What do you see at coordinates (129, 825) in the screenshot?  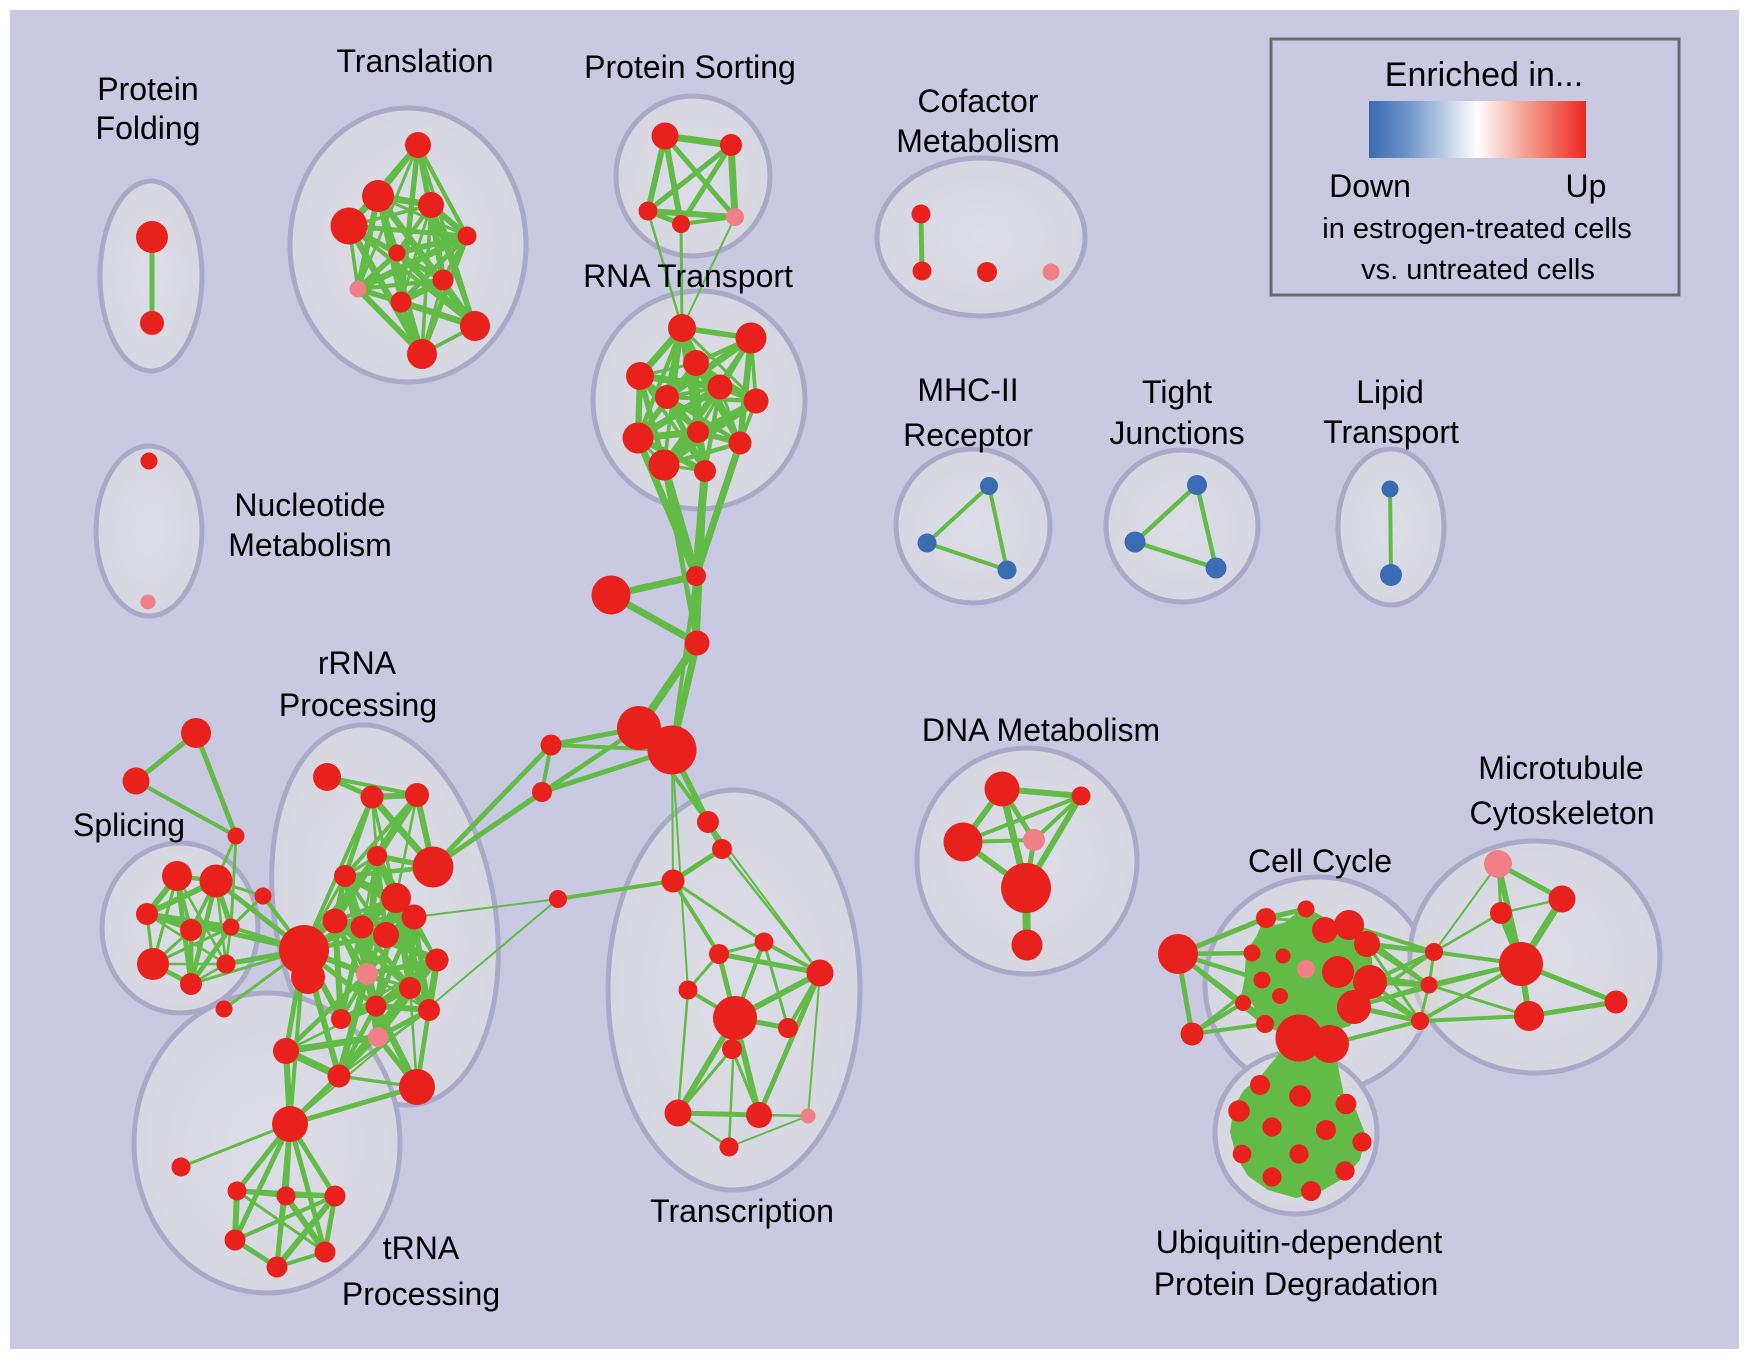 I see `svg-text: Splicing` at bounding box center [129, 825].